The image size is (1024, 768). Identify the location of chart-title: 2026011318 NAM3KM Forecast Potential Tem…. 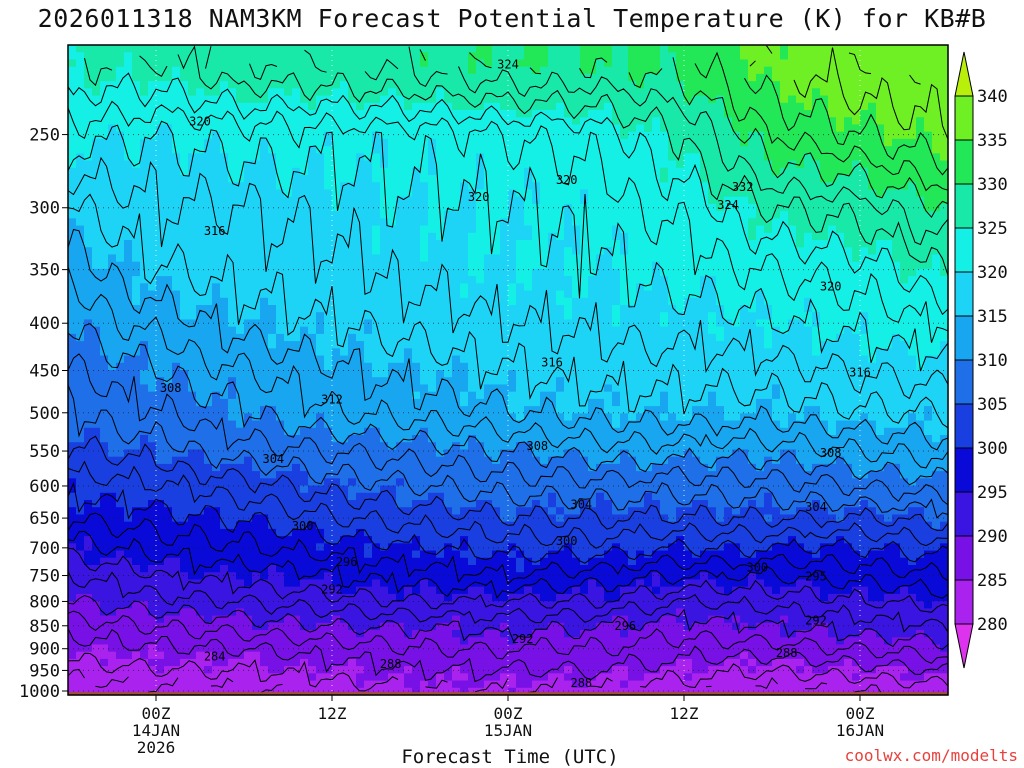
(512, 18).